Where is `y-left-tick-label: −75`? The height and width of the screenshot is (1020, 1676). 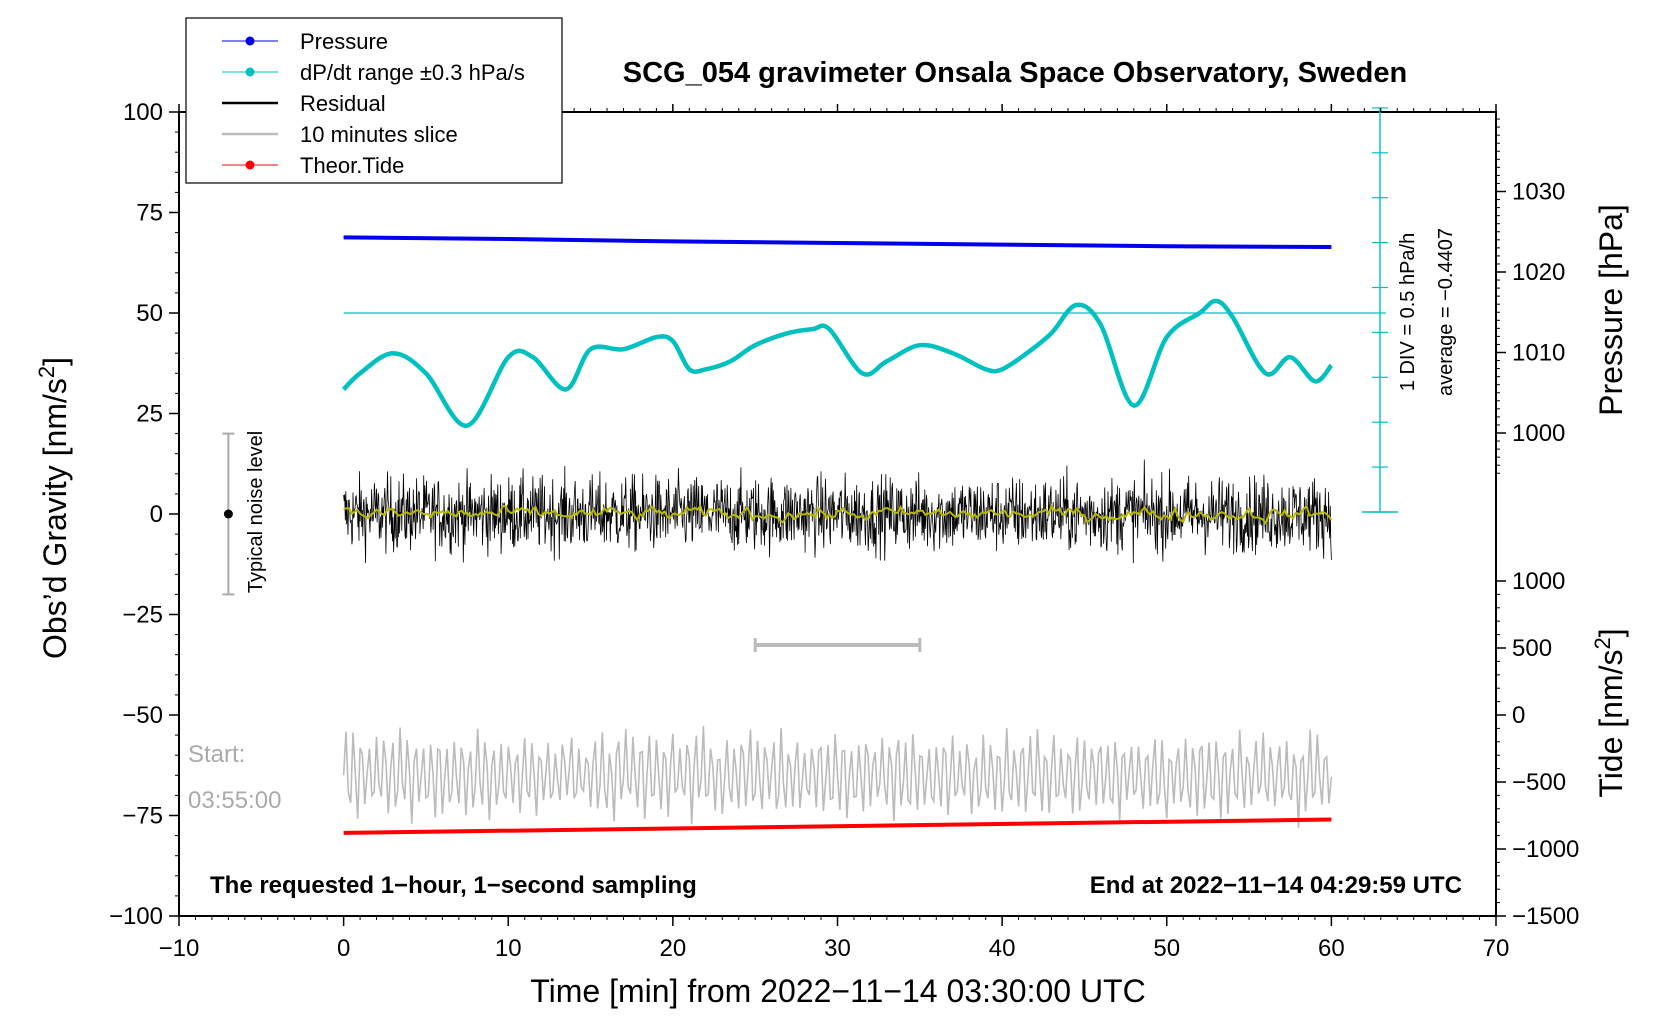 y-left-tick-label: −75 is located at coordinates (142, 816).